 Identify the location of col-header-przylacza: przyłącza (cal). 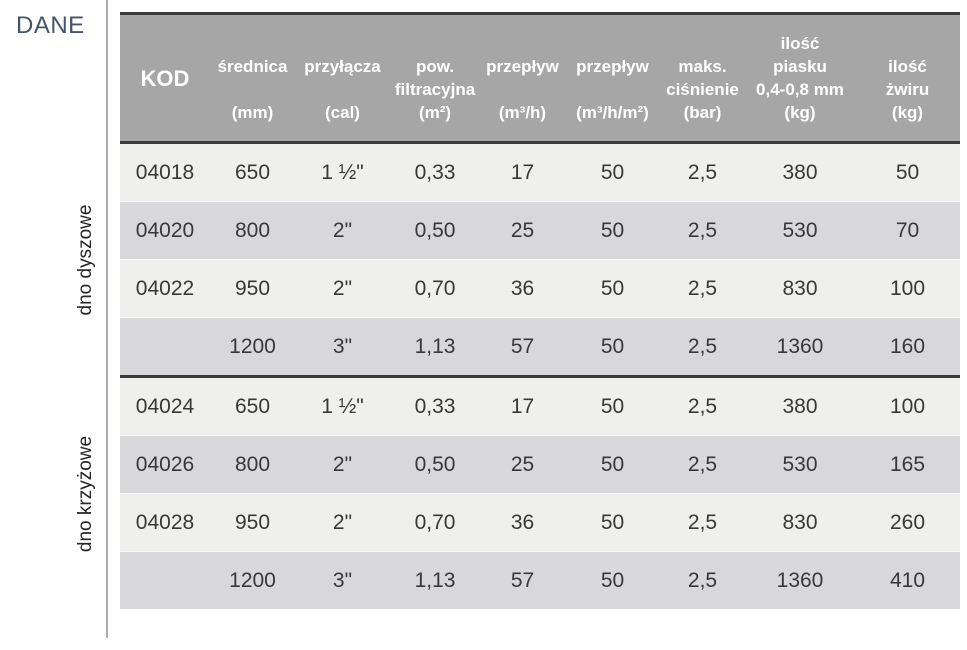
(342, 89).